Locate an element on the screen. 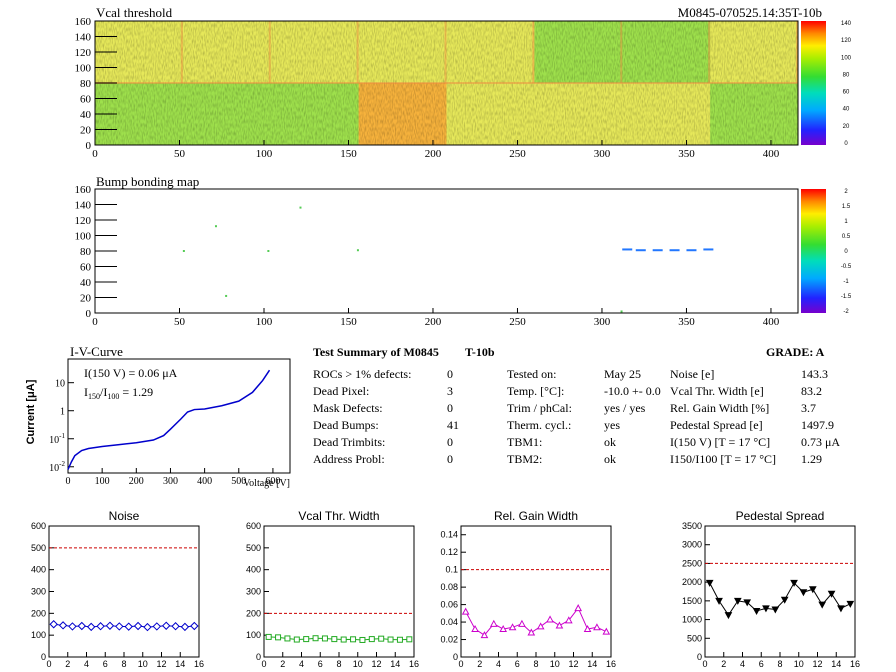 The height and width of the screenshot is (672, 896). summary-value: 1.29 is located at coordinates (811, 459).